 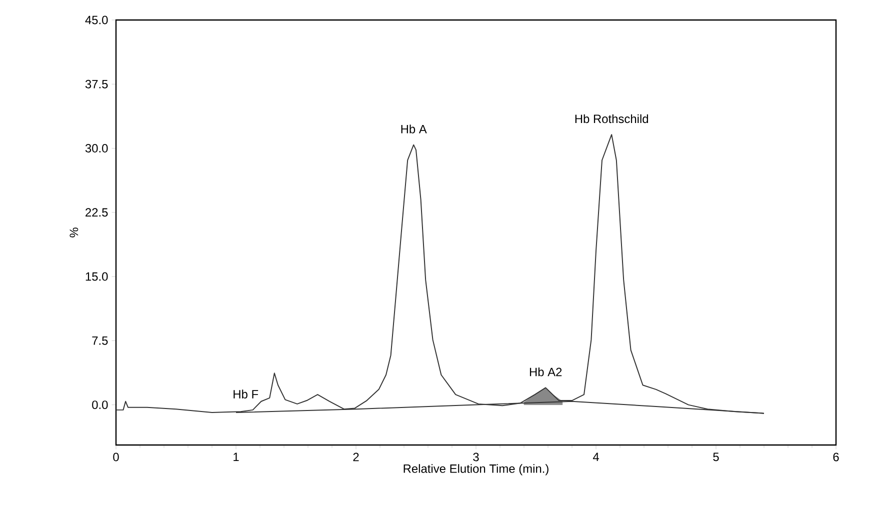 What do you see at coordinates (100, 405) in the screenshot?
I see `y-tick-label: 0.0` at bounding box center [100, 405].